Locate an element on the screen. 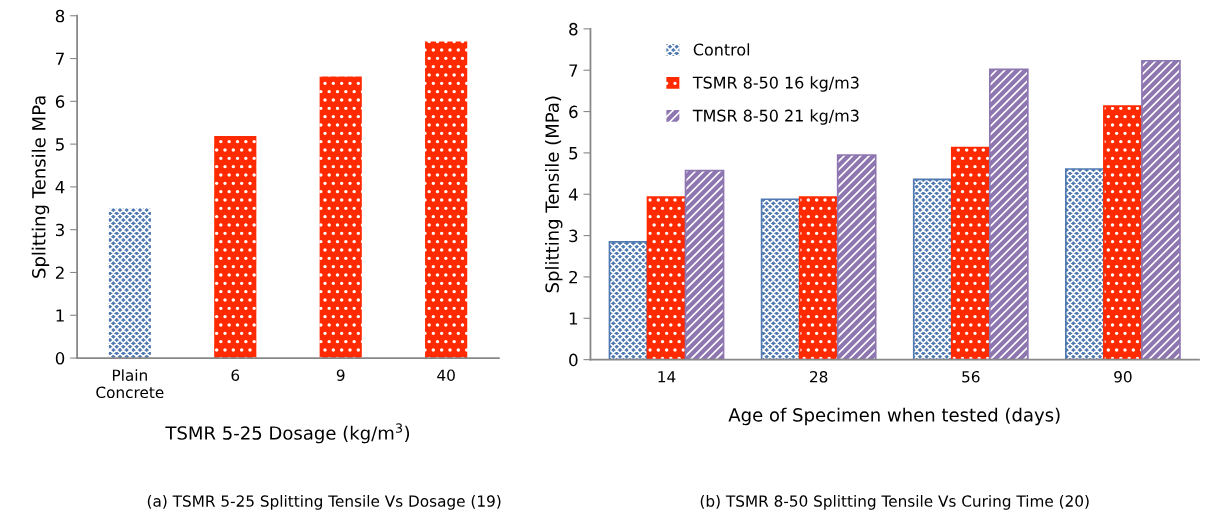 This screenshot has height=525, width=1205. x-tick-label: Plain Concrete is located at coordinates (130, 384).